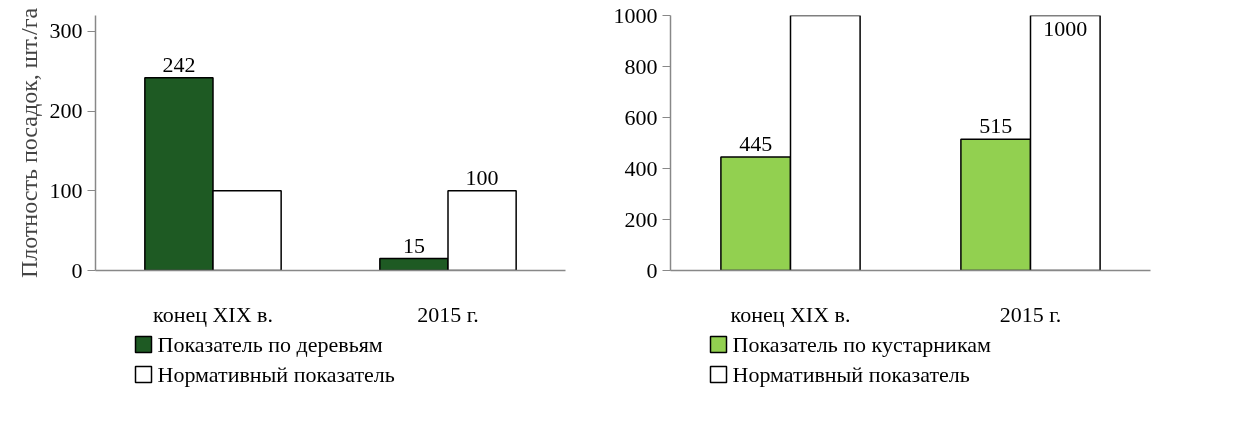 The height and width of the screenshot is (430, 1257). I want to click on legend-label: Показатель по кустарникам, so click(862, 344).